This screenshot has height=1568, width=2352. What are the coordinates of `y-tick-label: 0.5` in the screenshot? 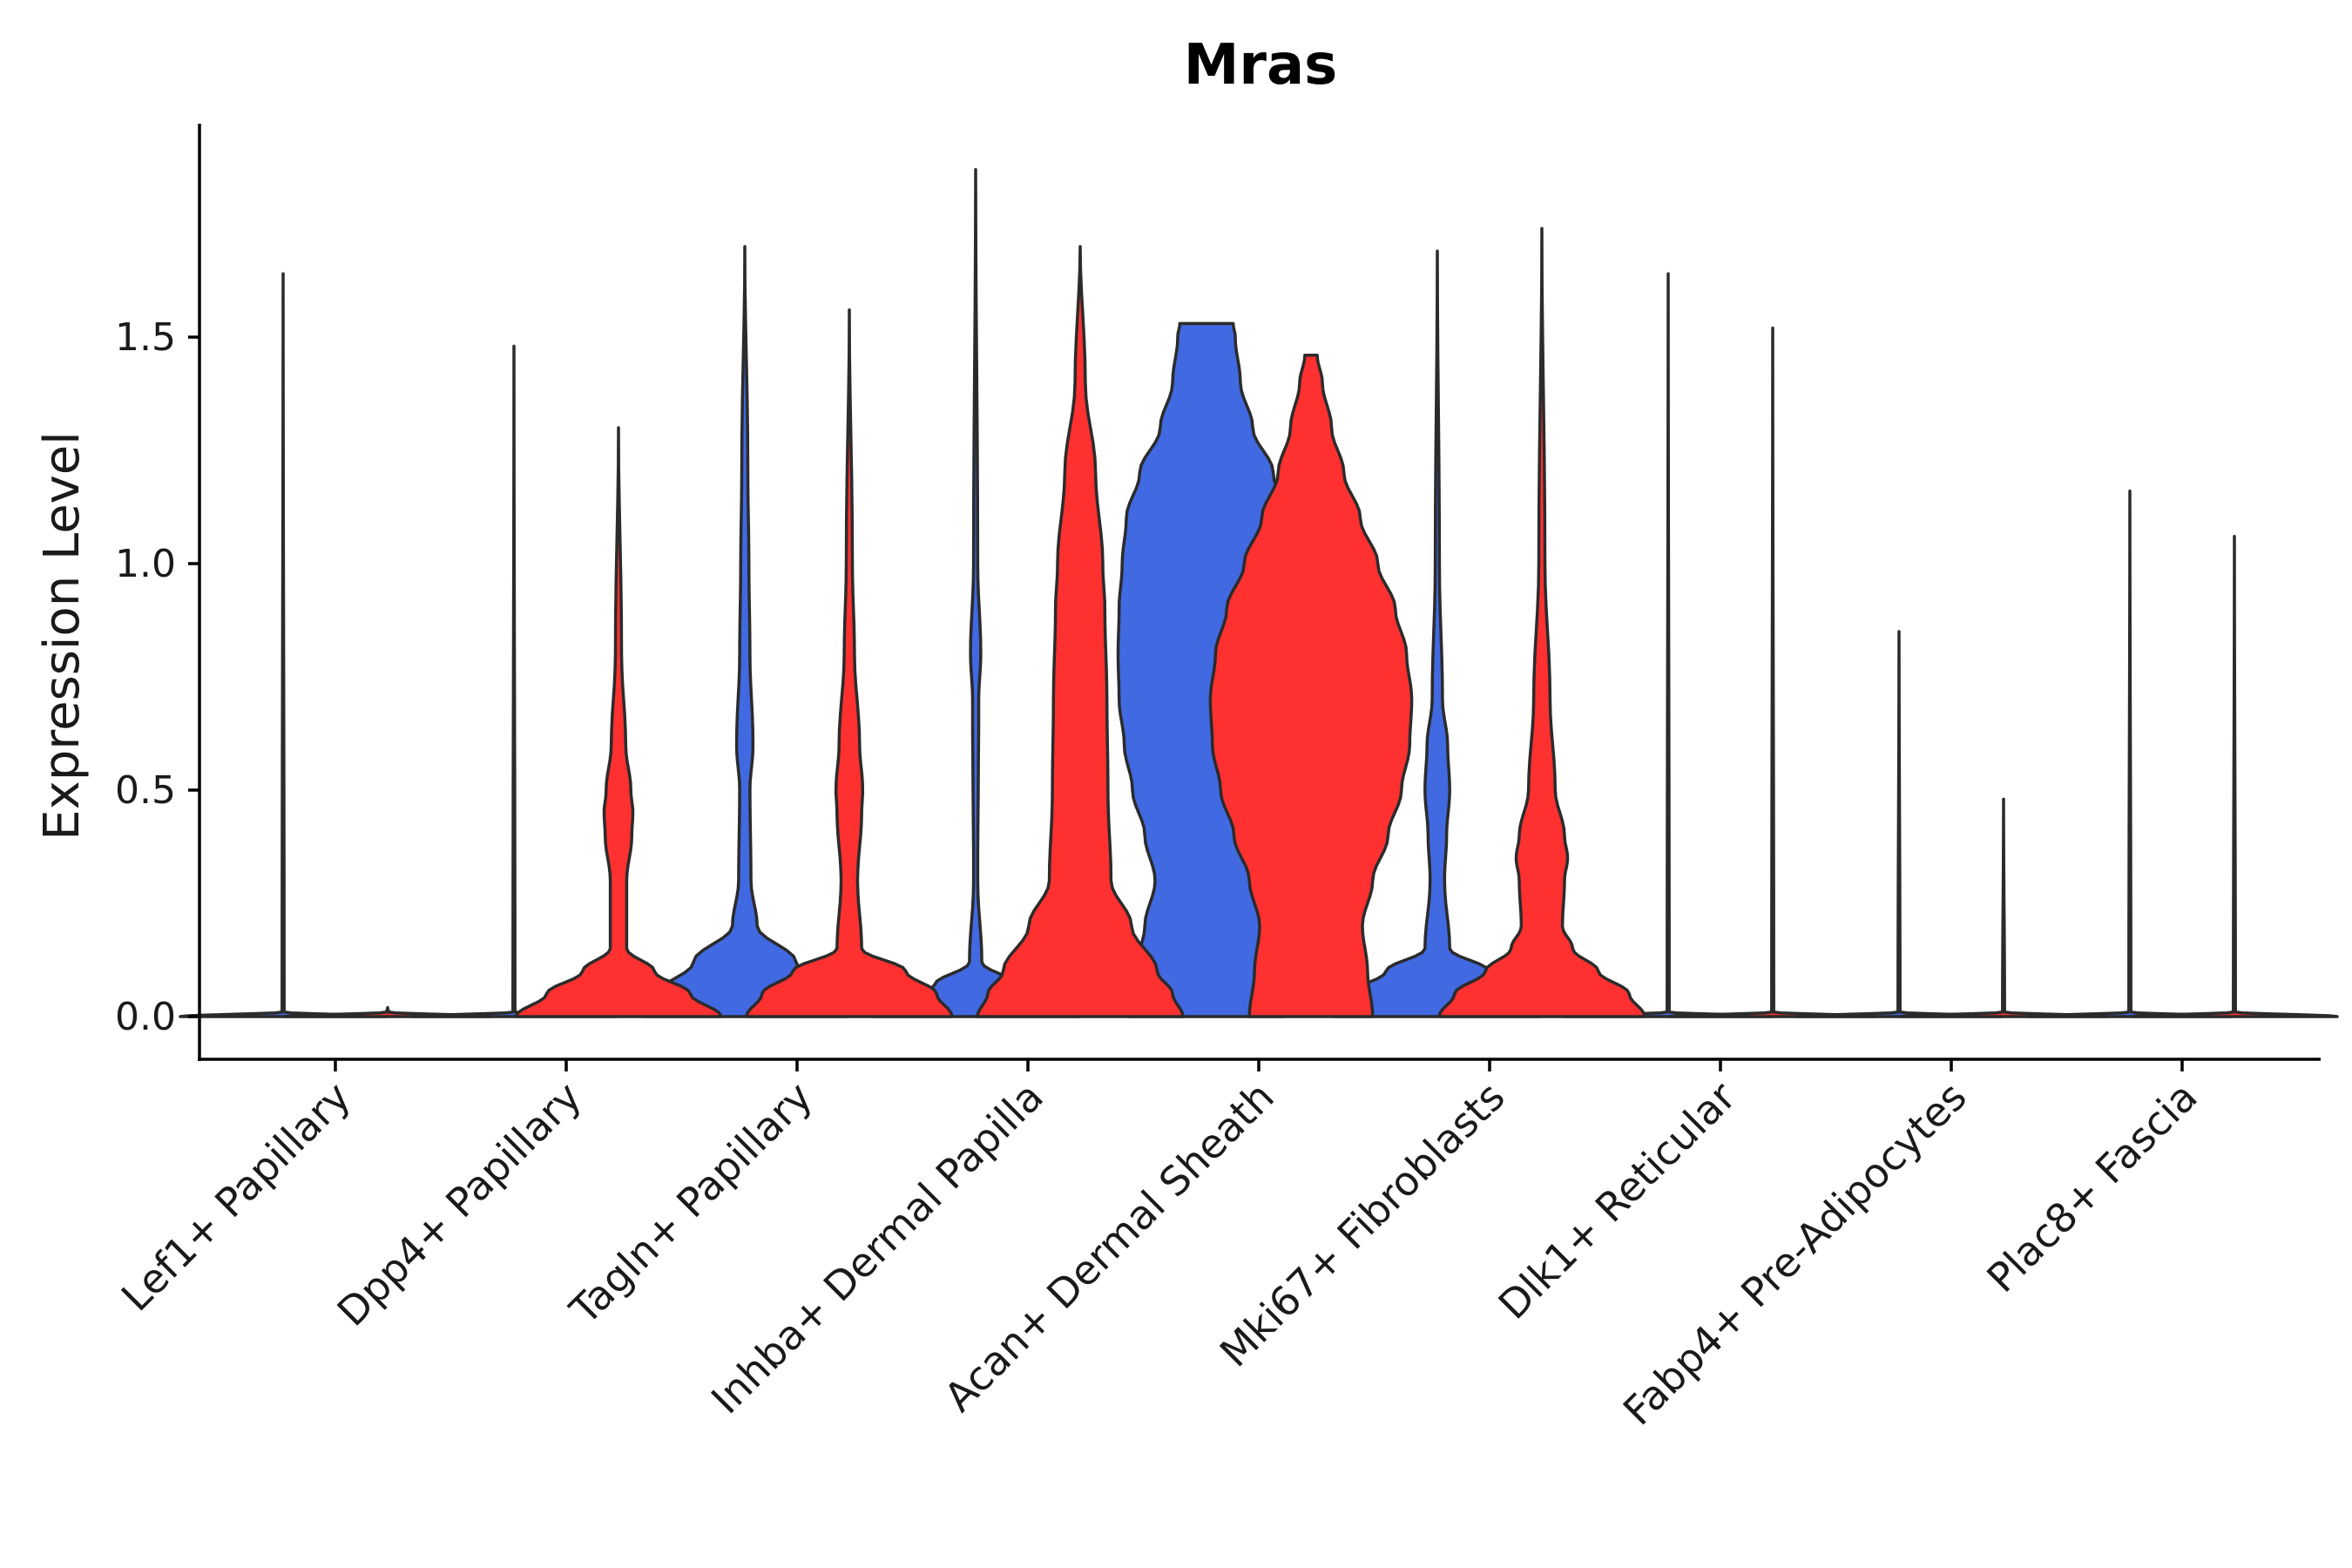 It's located at (145, 790).